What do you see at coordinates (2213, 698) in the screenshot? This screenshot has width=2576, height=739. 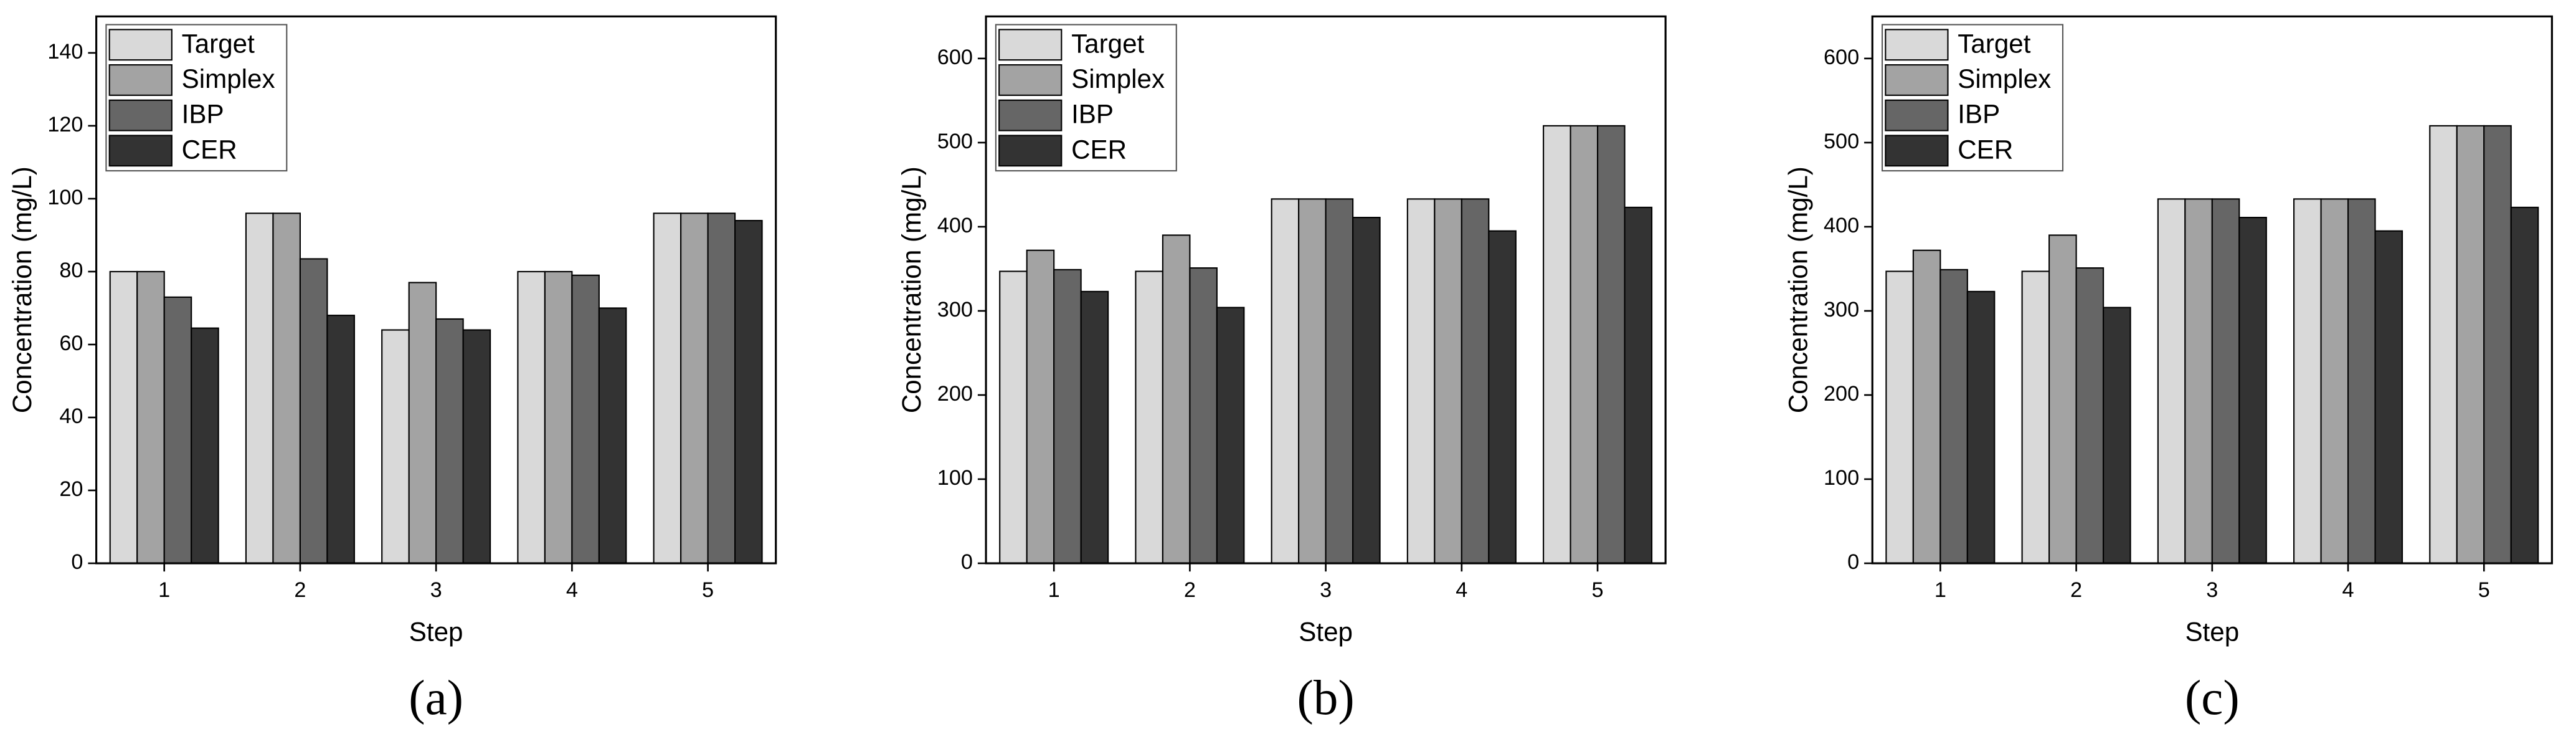 I see `caption: (c)` at bounding box center [2213, 698].